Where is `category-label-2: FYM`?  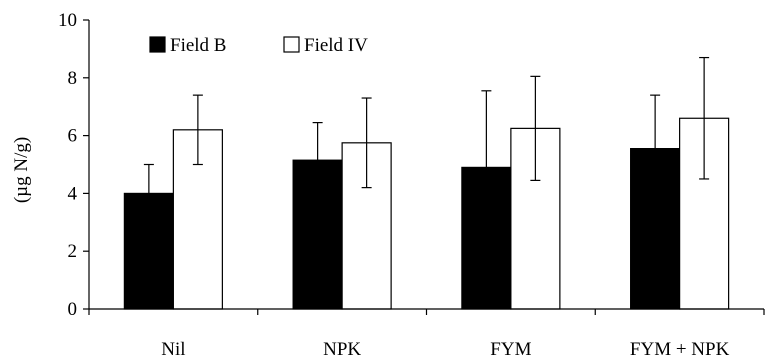
category-label-2: FYM is located at coordinates (510, 349).